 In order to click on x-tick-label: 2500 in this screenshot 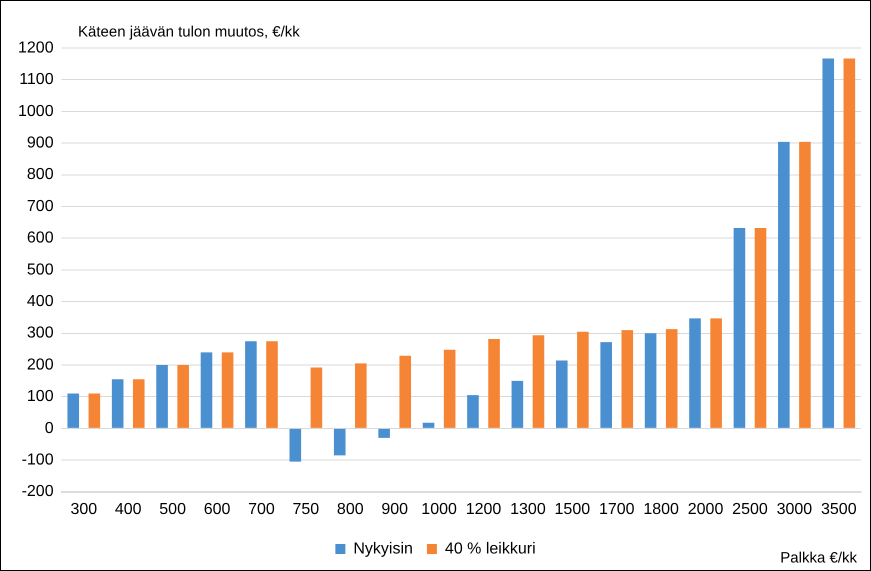, I will do `click(750, 509)`.